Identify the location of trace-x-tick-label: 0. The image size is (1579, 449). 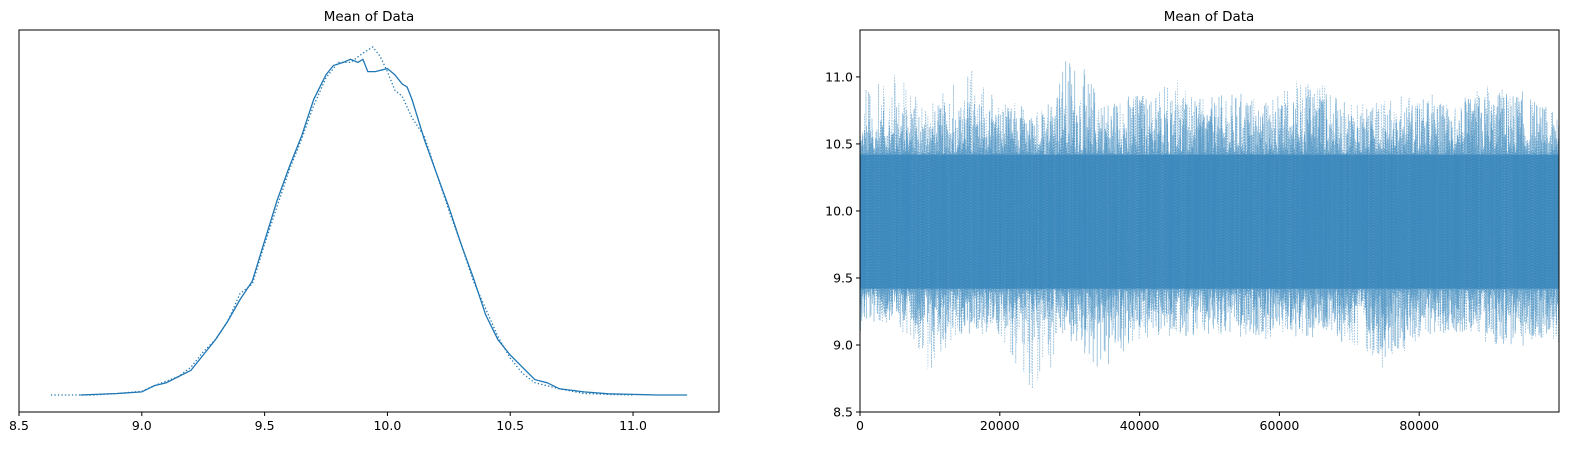
(860, 425).